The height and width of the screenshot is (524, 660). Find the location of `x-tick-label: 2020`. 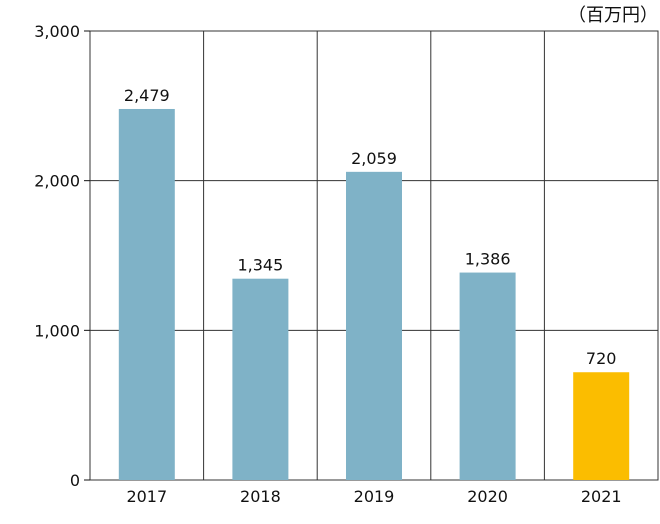

x-tick-label: 2020 is located at coordinates (487, 496).